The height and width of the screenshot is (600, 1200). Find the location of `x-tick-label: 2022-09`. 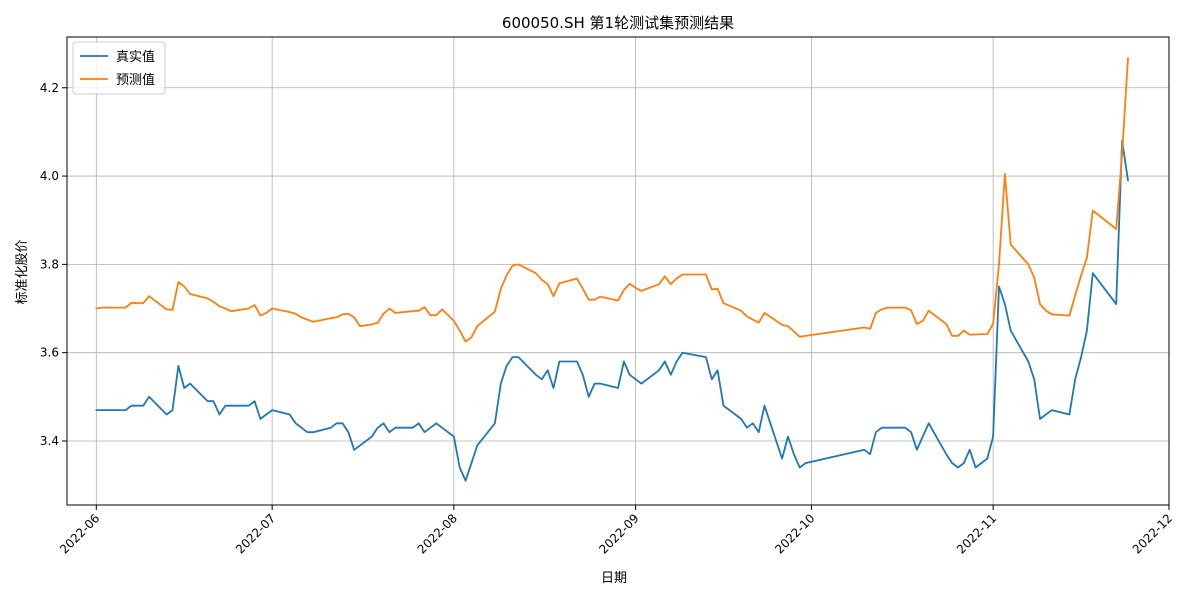

x-tick-label: 2022-09 is located at coordinates (618, 533).